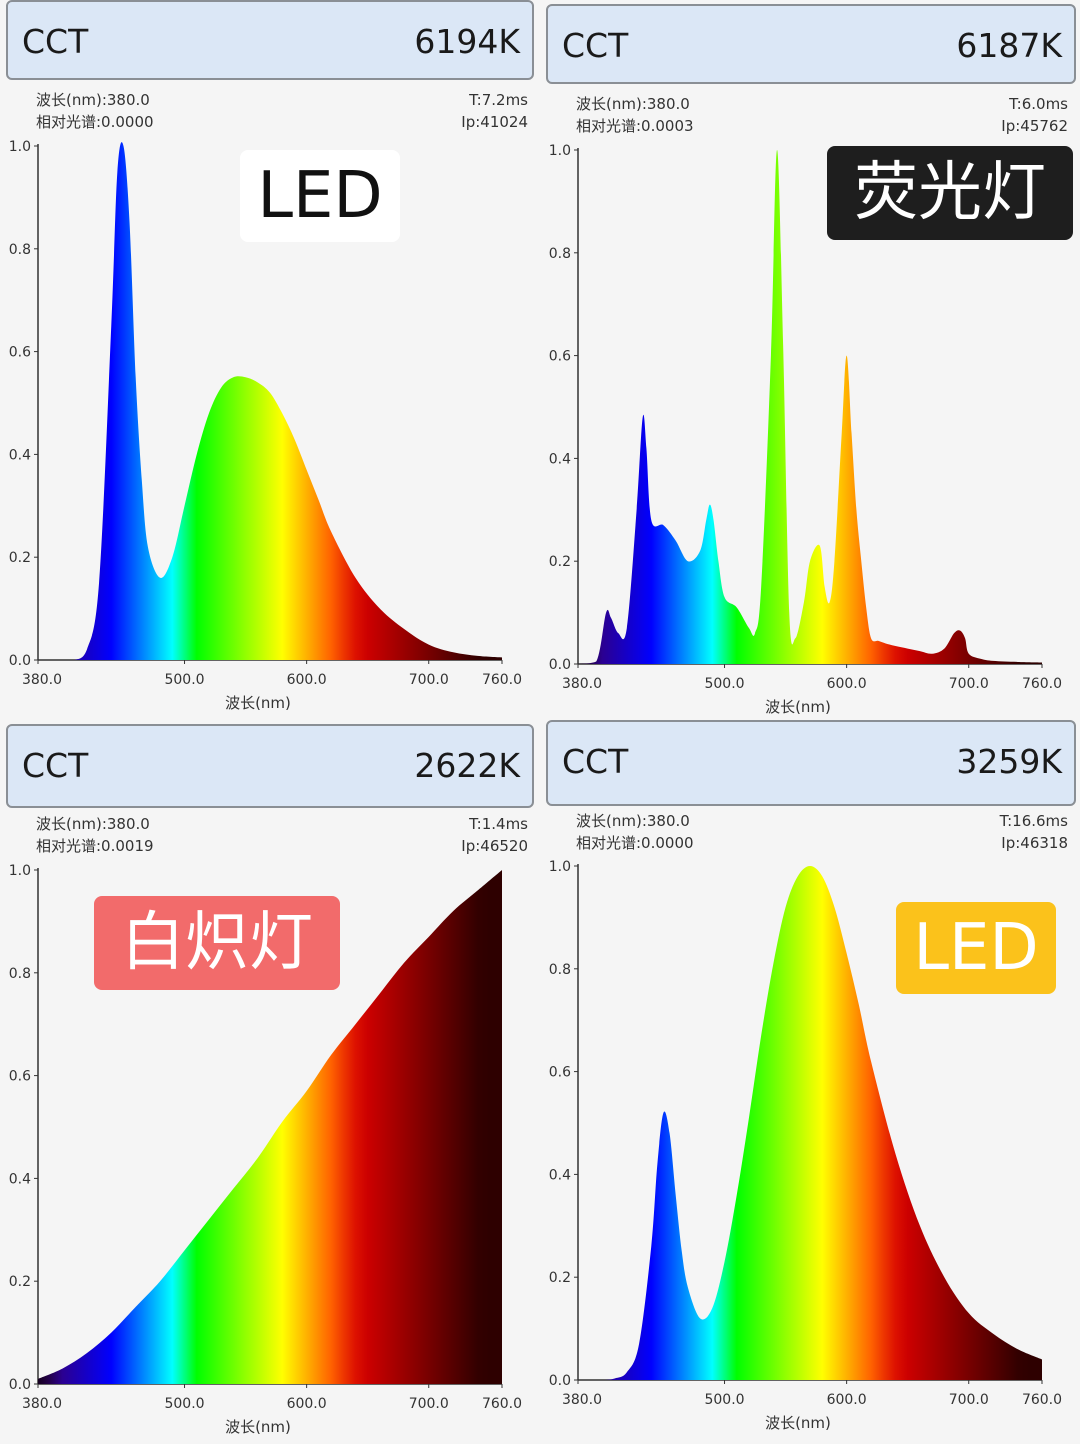 Image resolution: width=1080 pixels, height=1444 pixels. What do you see at coordinates (1033, 821) in the screenshot?
I see `integration-time: T:16.6ms` at bounding box center [1033, 821].